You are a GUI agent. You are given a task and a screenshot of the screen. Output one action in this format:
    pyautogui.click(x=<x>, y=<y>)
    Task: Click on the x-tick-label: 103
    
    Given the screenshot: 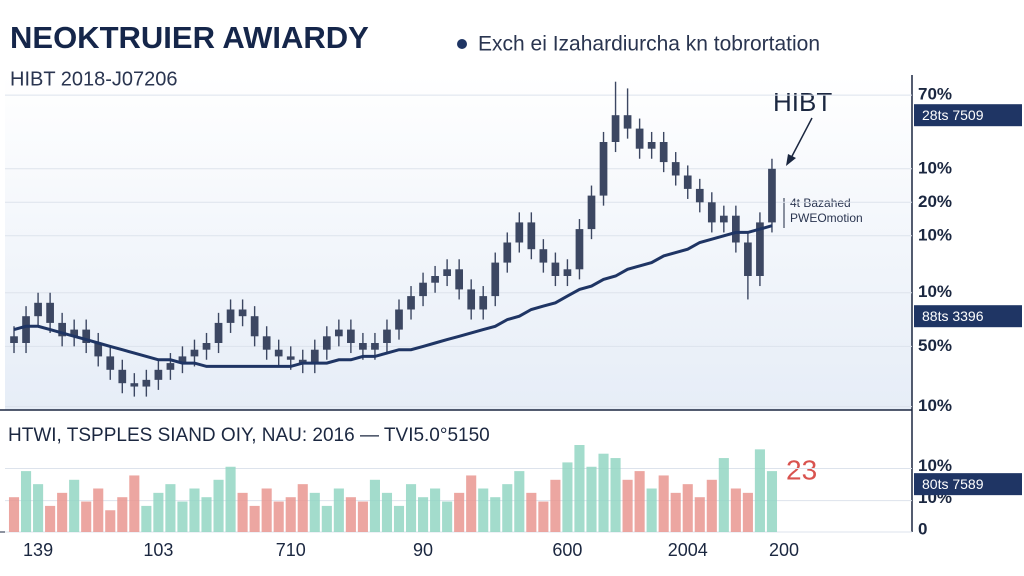 What is the action you would take?
    pyautogui.click(x=158, y=550)
    